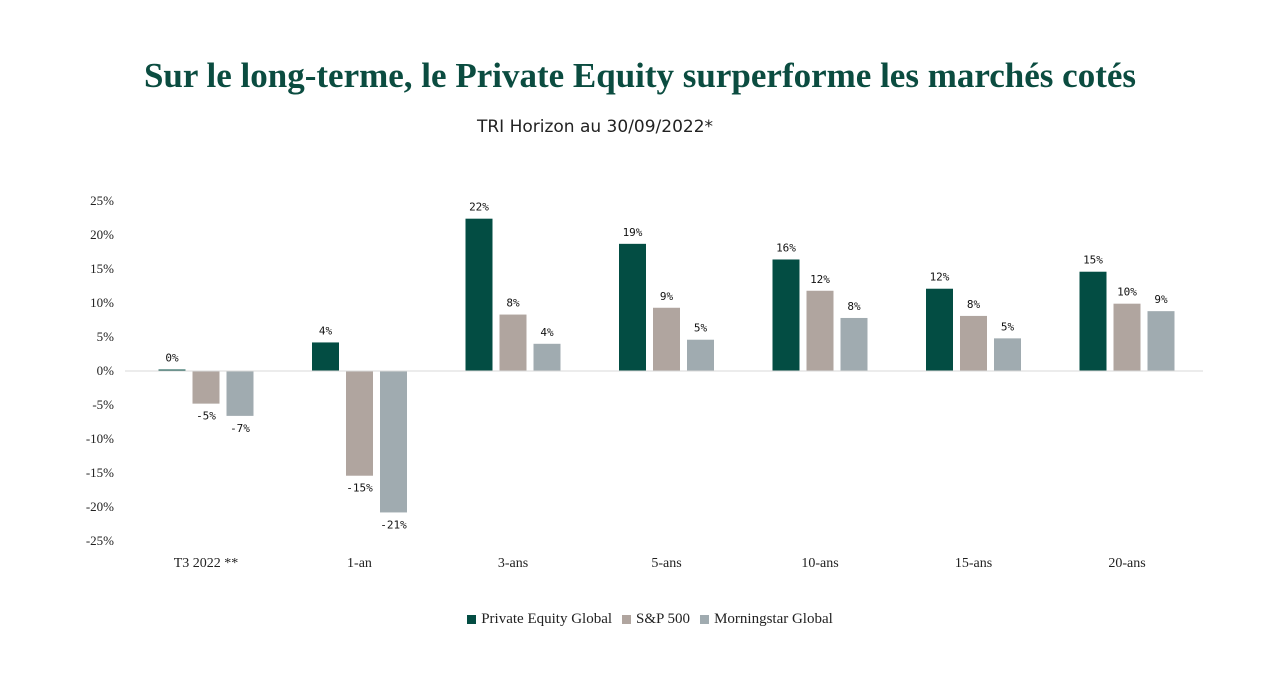 This screenshot has height=677, width=1280. What do you see at coordinates (359, 563) in the screenshot?
I see `x-category-label: 1-an` at bounding box center [359, 563].